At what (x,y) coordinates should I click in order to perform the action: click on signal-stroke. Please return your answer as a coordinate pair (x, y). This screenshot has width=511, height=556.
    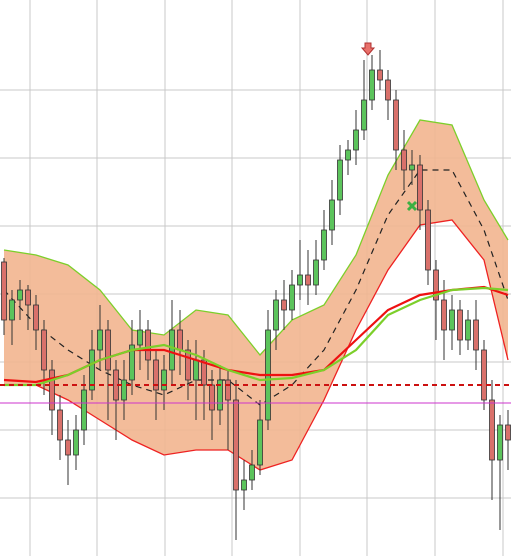
    Looking at the image, I should click on (412, 206).